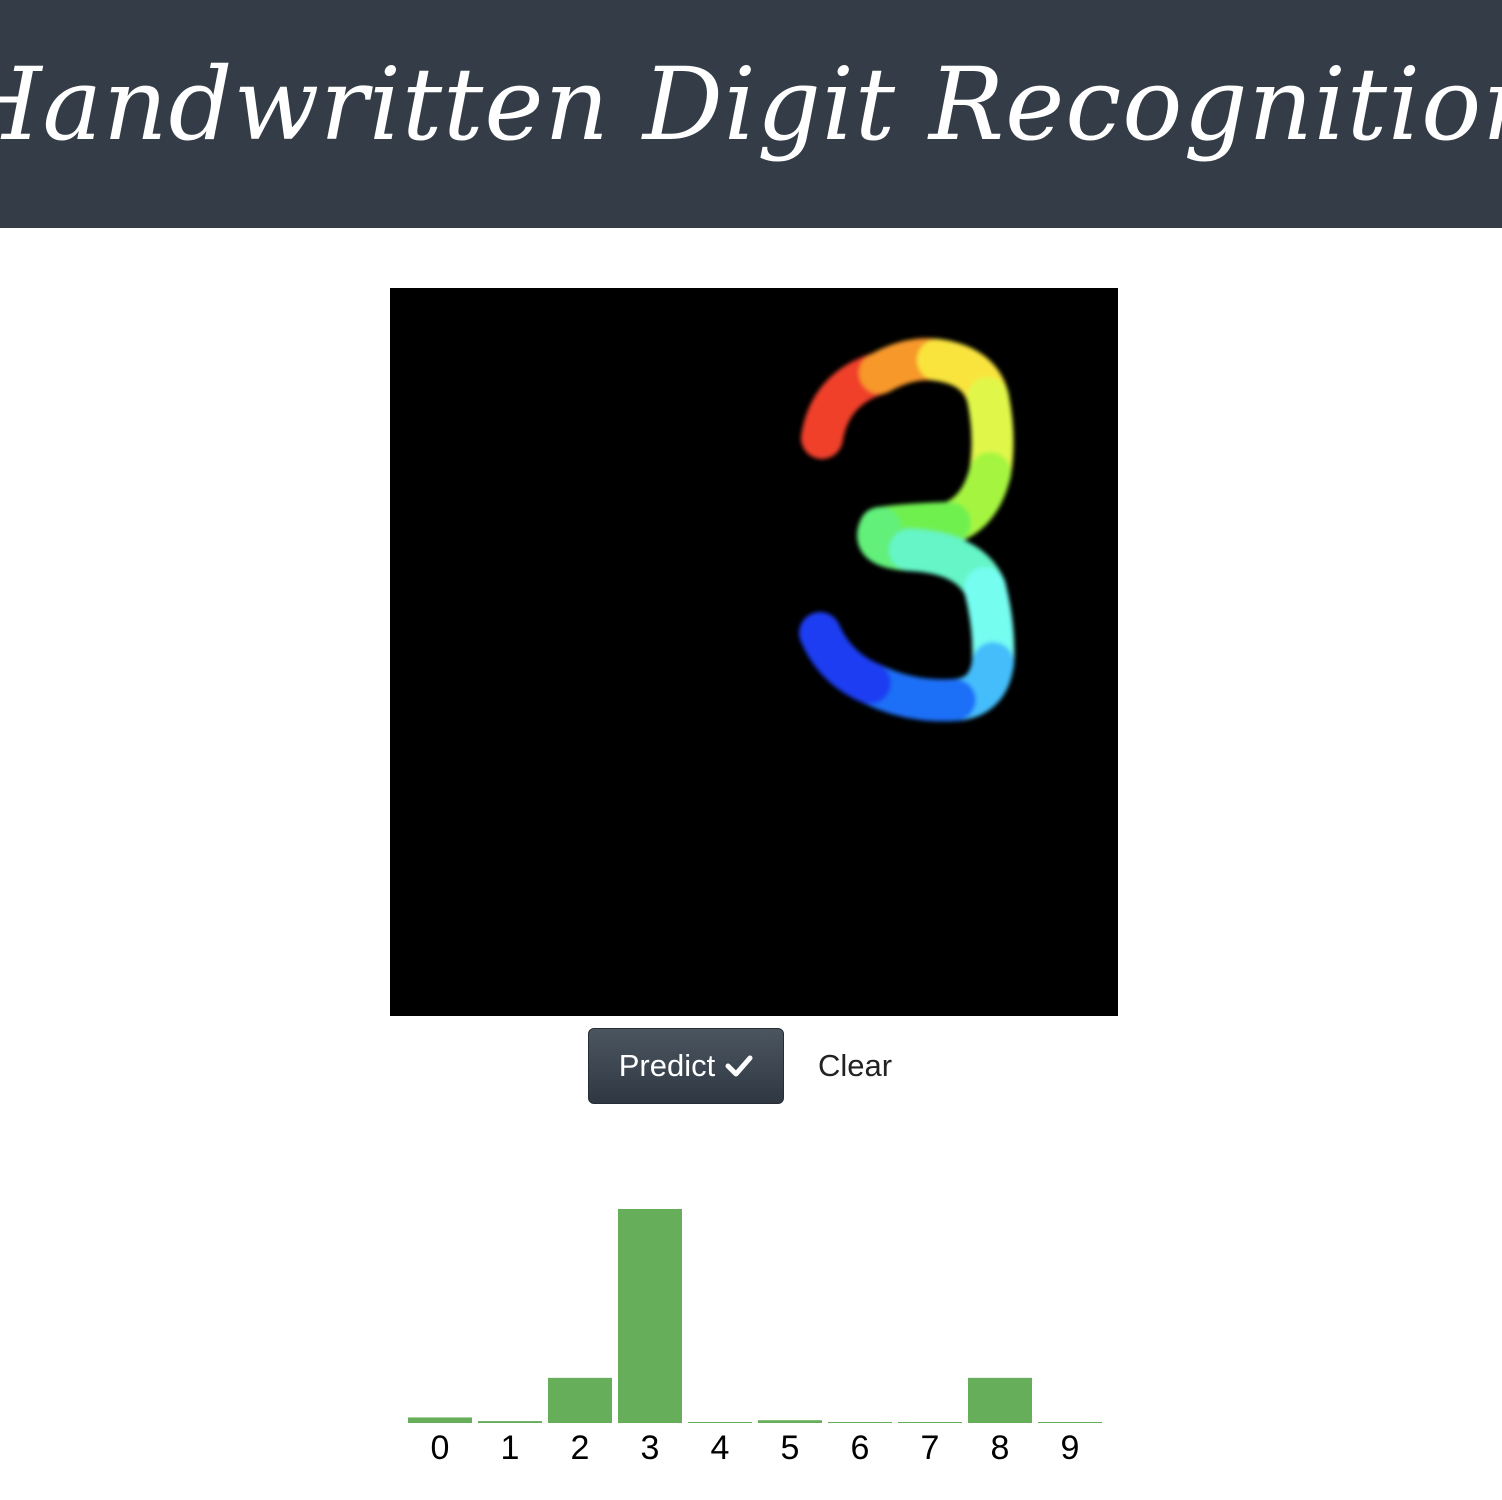  What do you see at coordinates (510, 1448) in the screenshot?
I see `x-tick-label-1: 1` at bounding box center [510, 1448].